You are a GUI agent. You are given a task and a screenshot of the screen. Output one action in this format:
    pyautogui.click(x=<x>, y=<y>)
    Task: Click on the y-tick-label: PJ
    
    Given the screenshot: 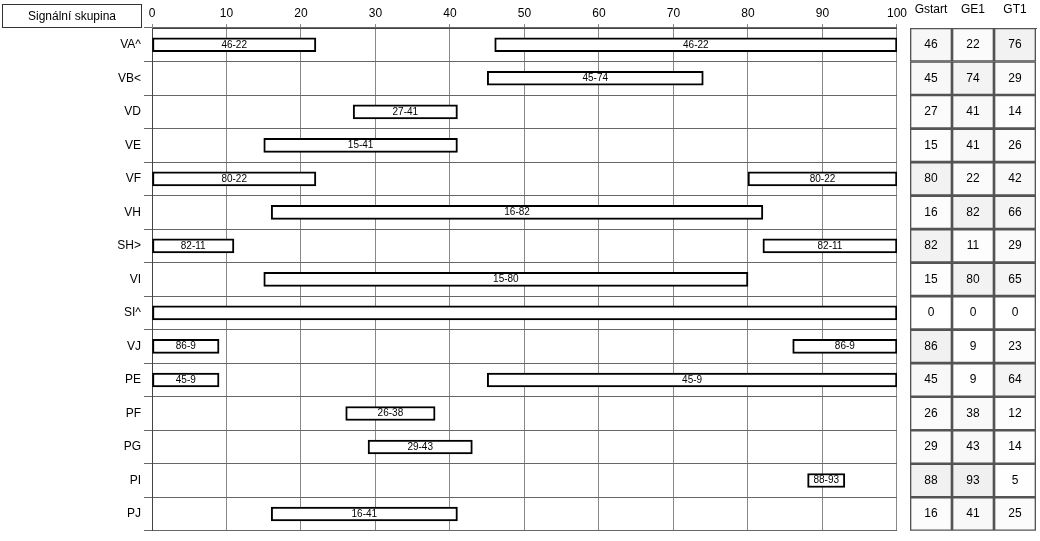 What is the action you would take?
    pyautogui.click(x=133, y=513)
    